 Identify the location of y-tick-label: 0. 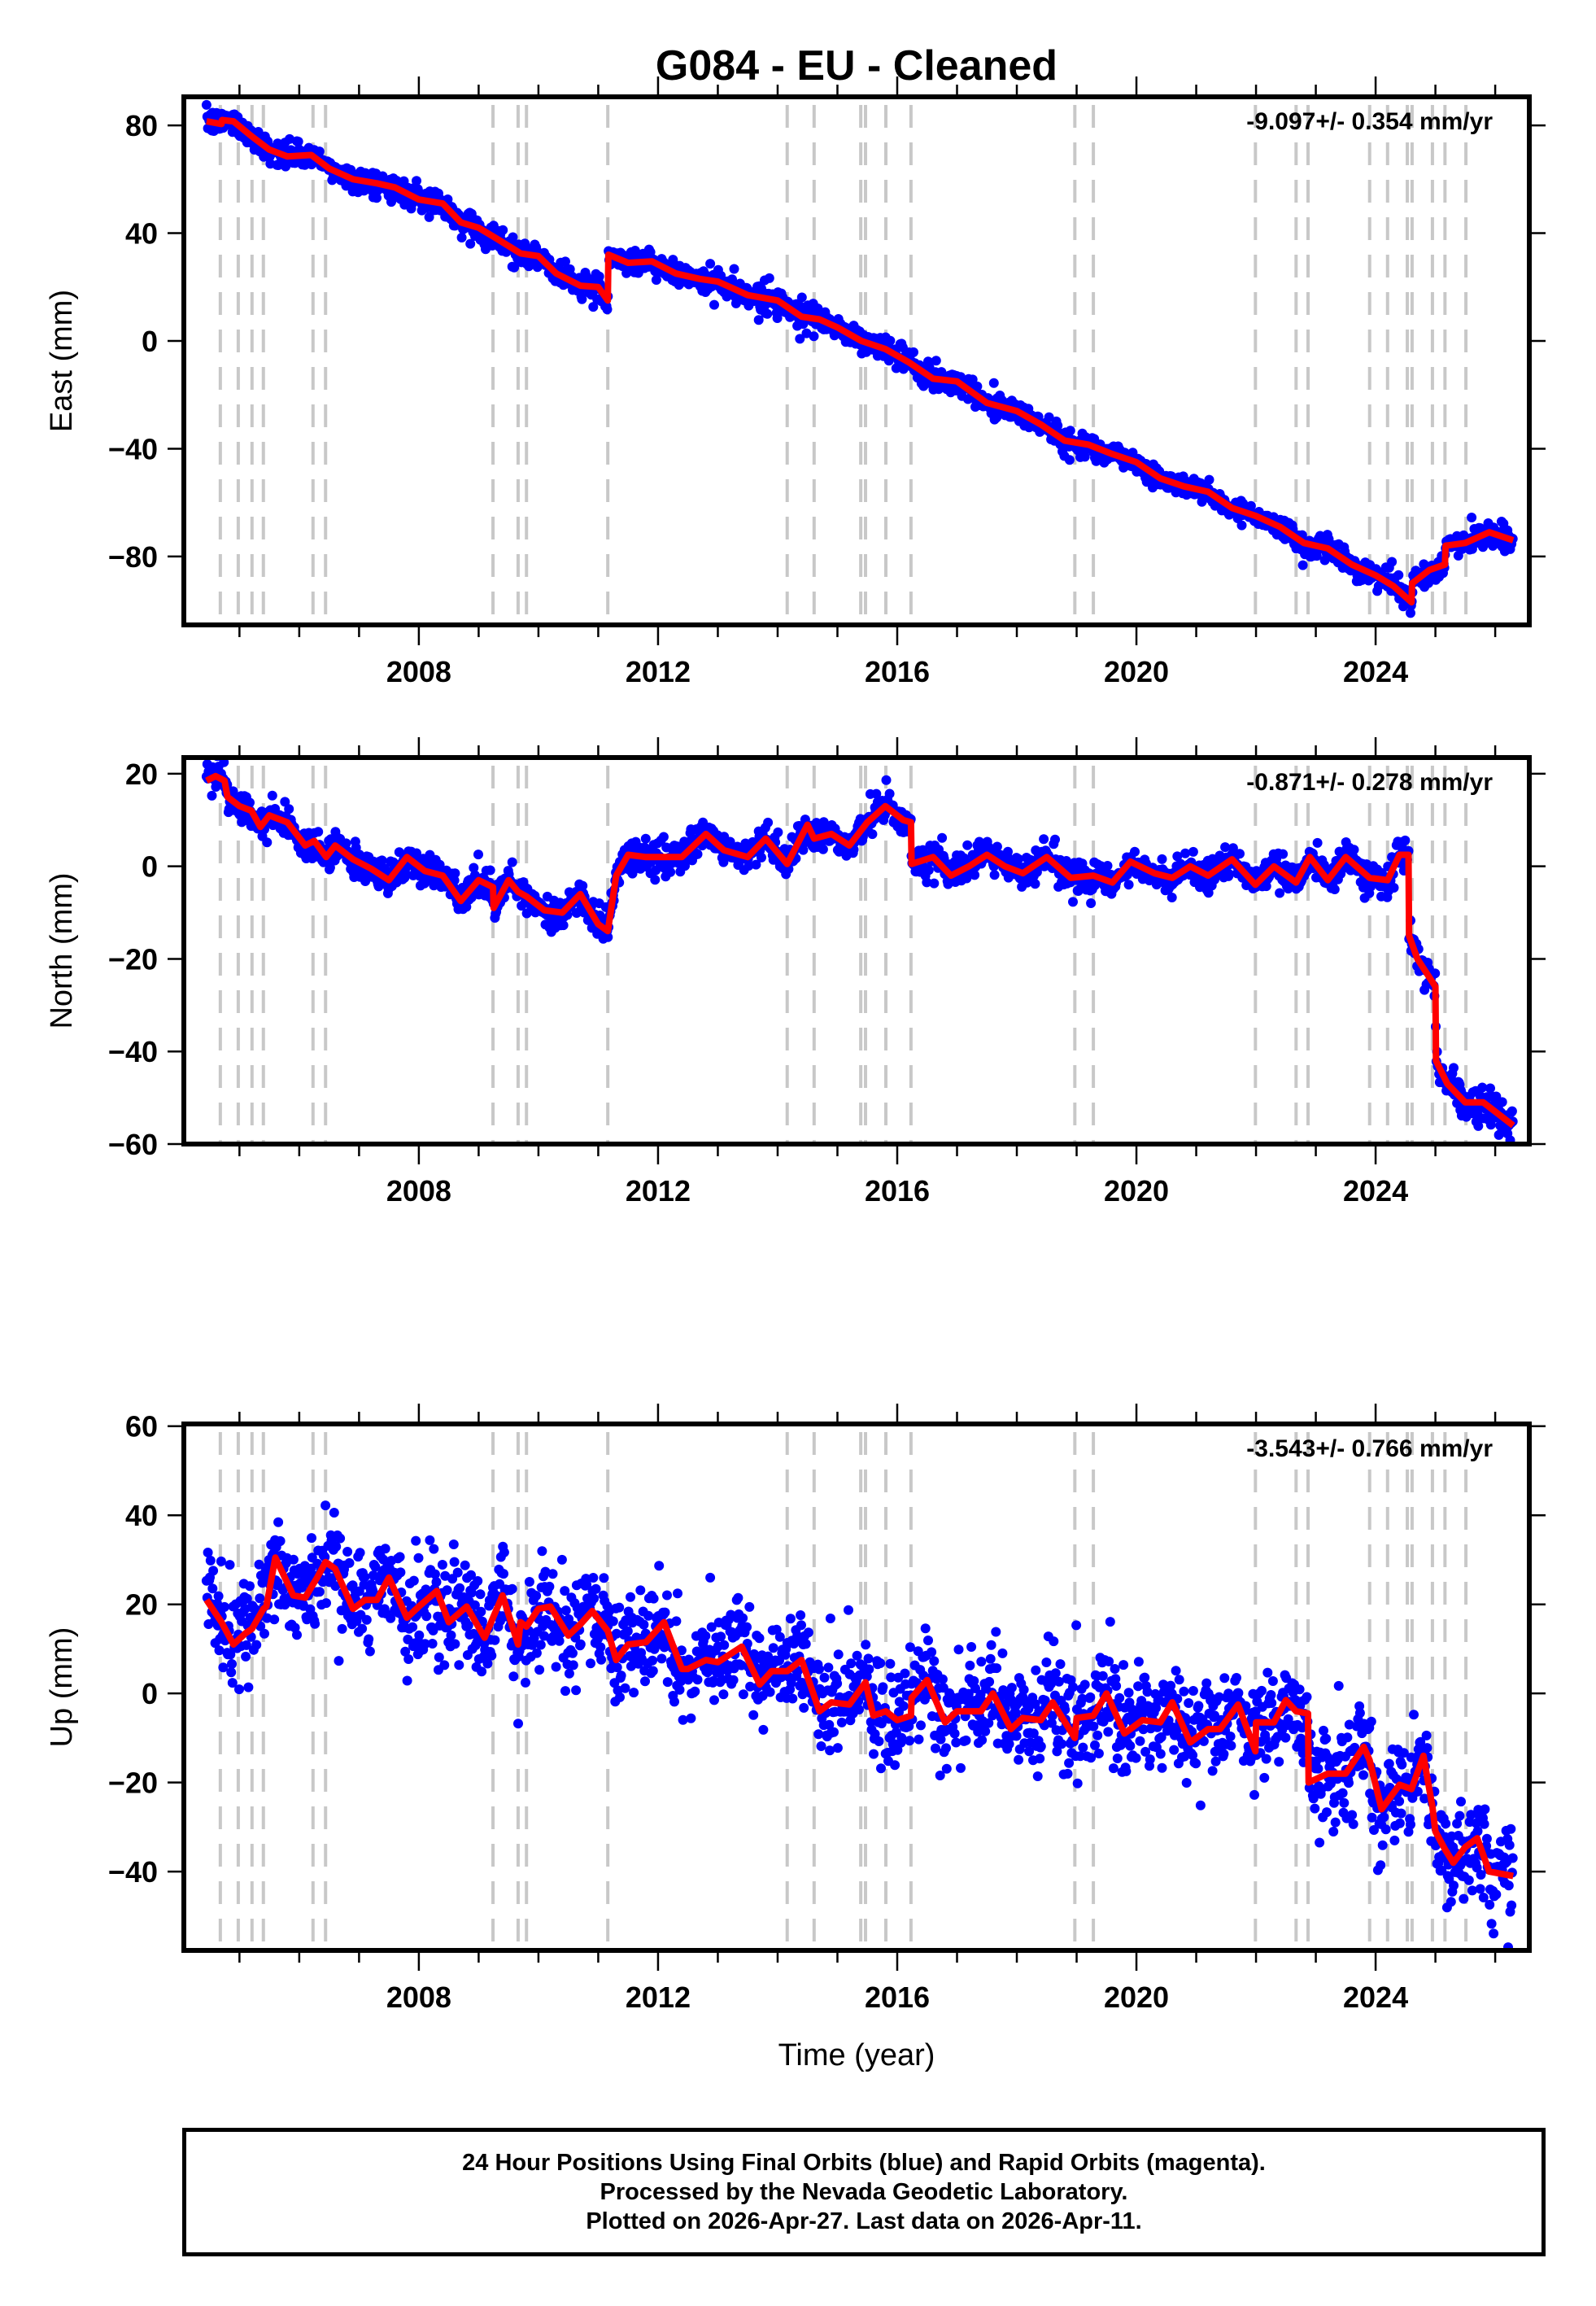
(150, 867).